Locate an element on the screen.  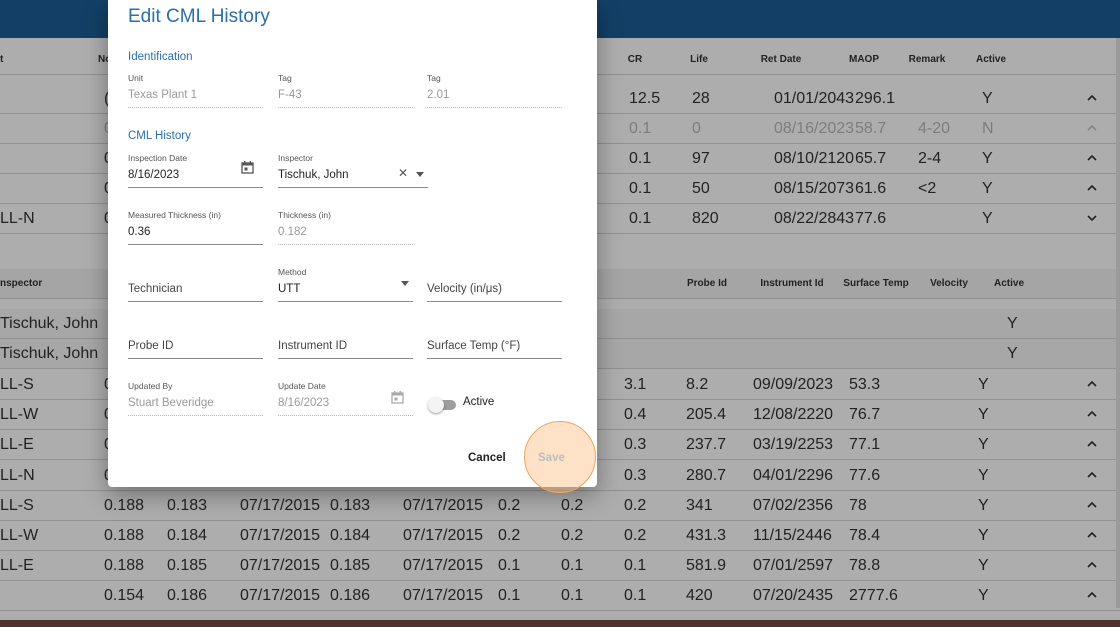
cancel-button: Cancel is located at coordinates (487, 458).